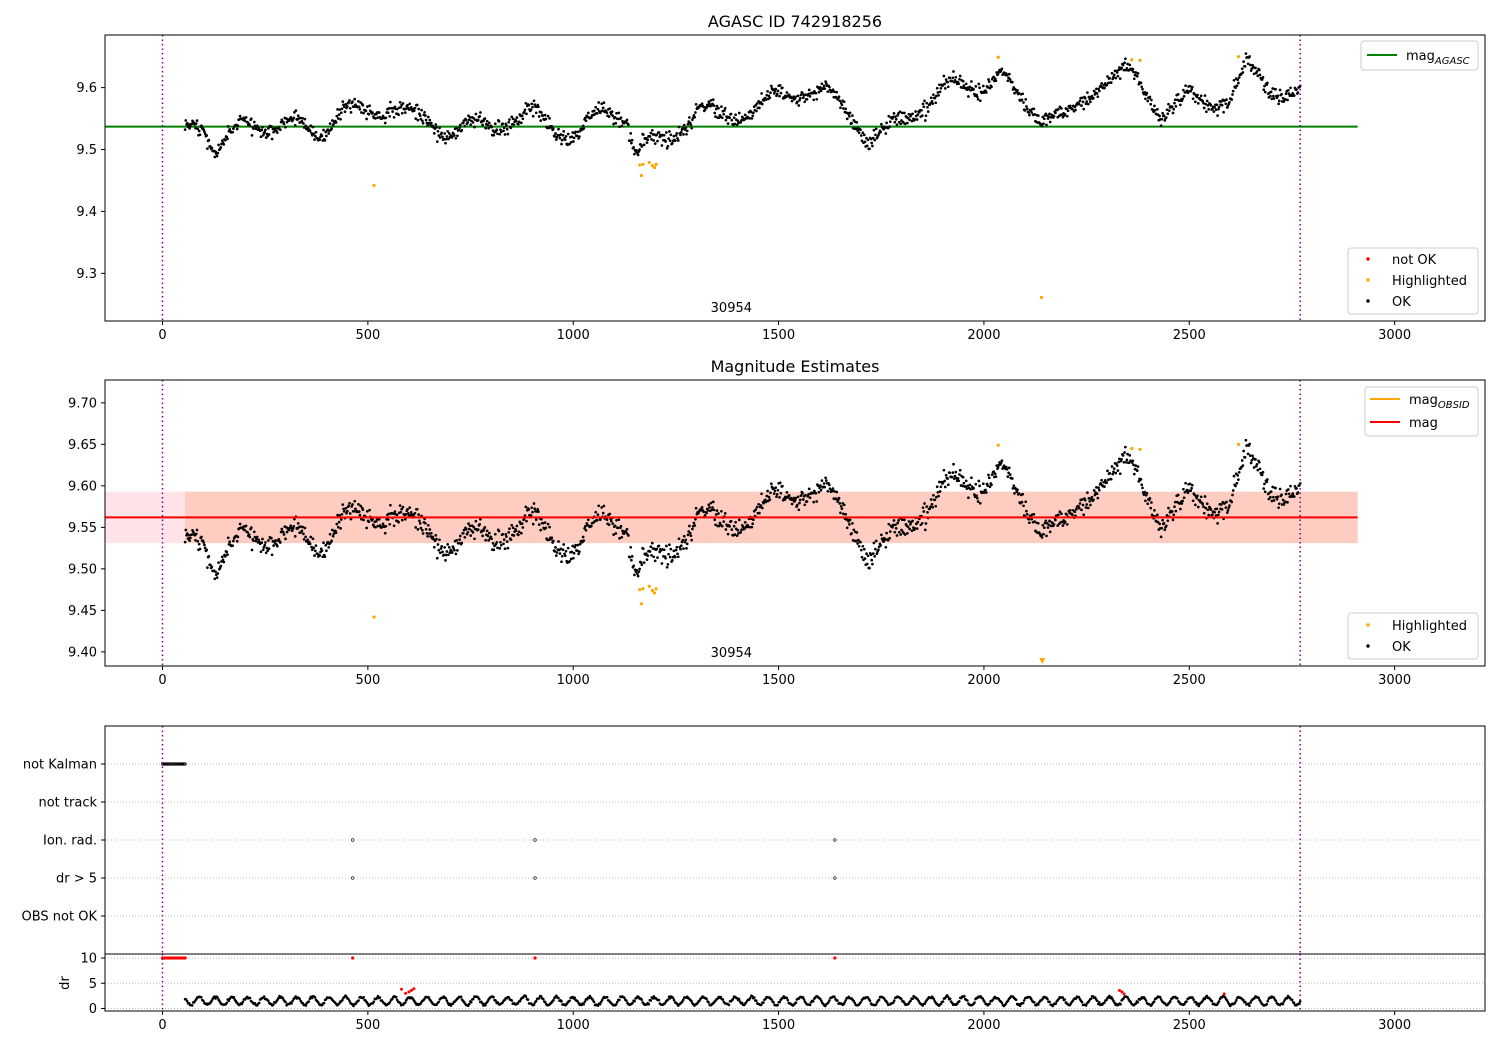 The width and height of the screenshot is (1500, 1054). Describe the element at coordinates (795, 21) in the screenshot. I see `chart-title: AGASC ID 742918256` at that location.